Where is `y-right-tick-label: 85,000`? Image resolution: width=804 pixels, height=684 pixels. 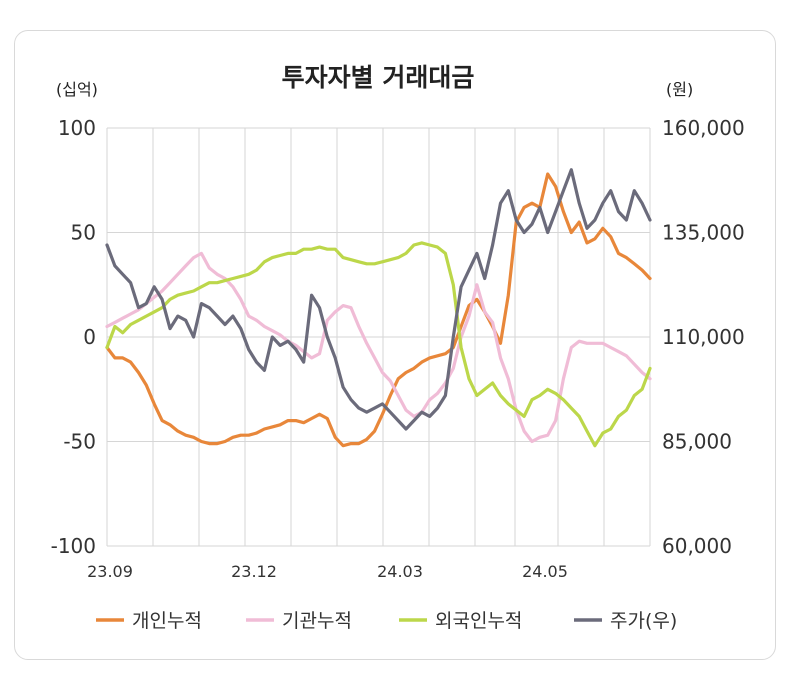
y-right-tick-label: 85,000 is located at coordinates (697, 442).